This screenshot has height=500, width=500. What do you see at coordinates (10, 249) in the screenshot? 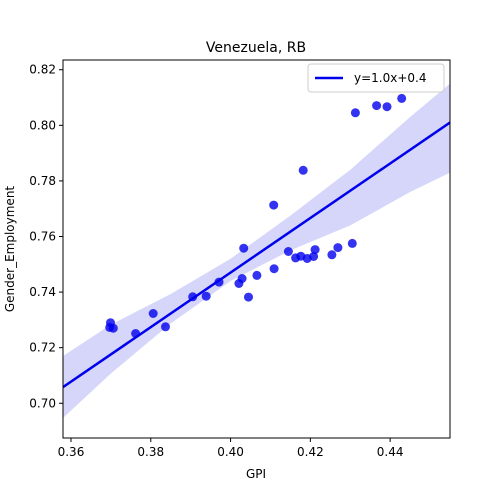
I see `y-axis-label: Gender_Employment` at bounding box center [10, 249].